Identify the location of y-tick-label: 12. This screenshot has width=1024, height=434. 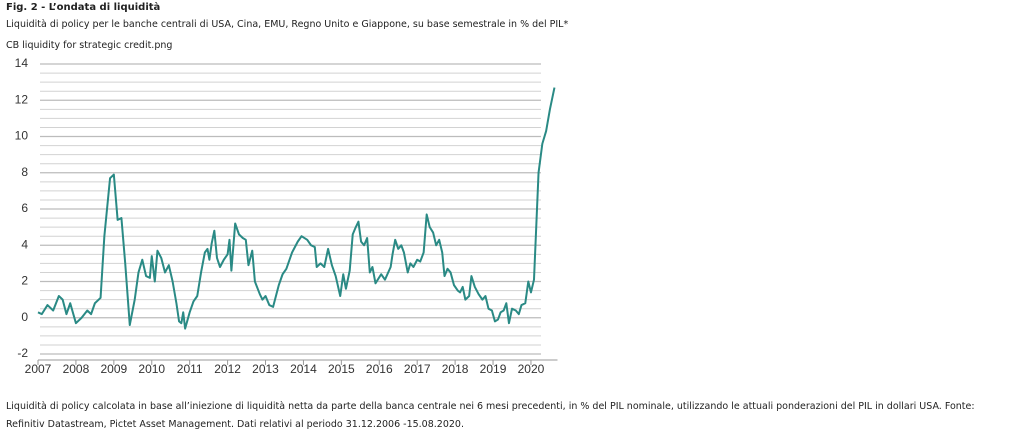
(22, 99).